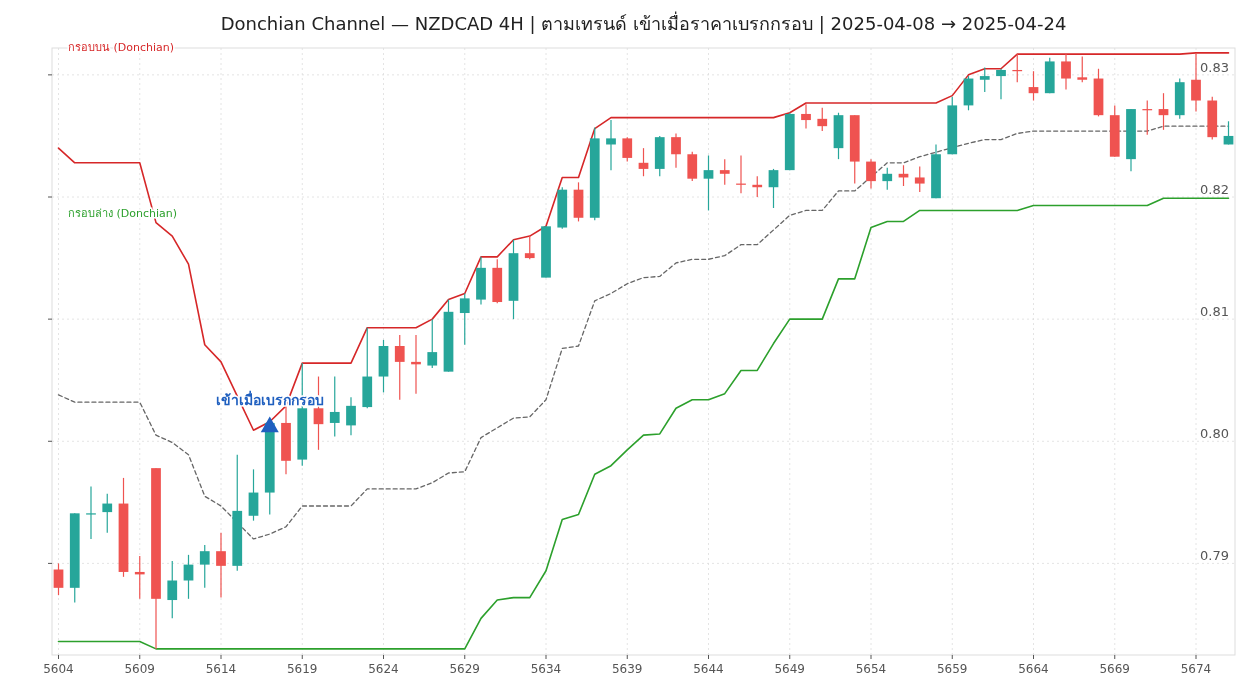 The width and height of the screenshot is (1245, 690). I want to click on x-tick-label: 5654, so click(871, 669).